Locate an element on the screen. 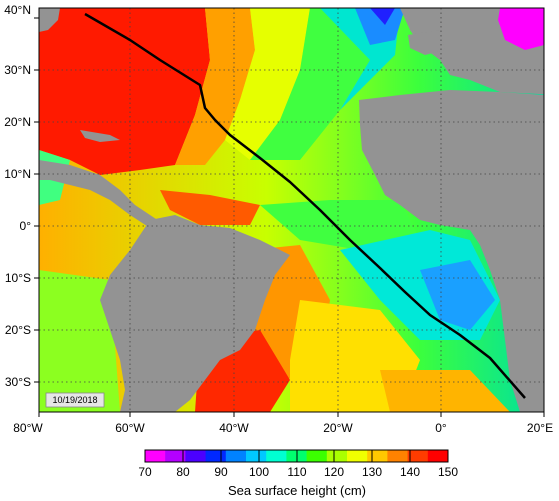 This screenshot has height=501, width=559. colorbar-ticks is located at coordinates (296, 456).